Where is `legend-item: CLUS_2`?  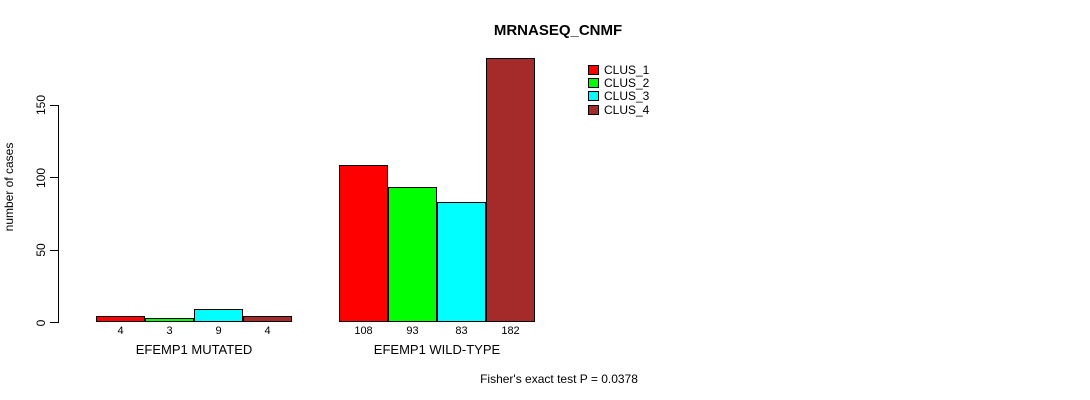 legend-item: CLUS_2 is located at coordinates (619, 83).